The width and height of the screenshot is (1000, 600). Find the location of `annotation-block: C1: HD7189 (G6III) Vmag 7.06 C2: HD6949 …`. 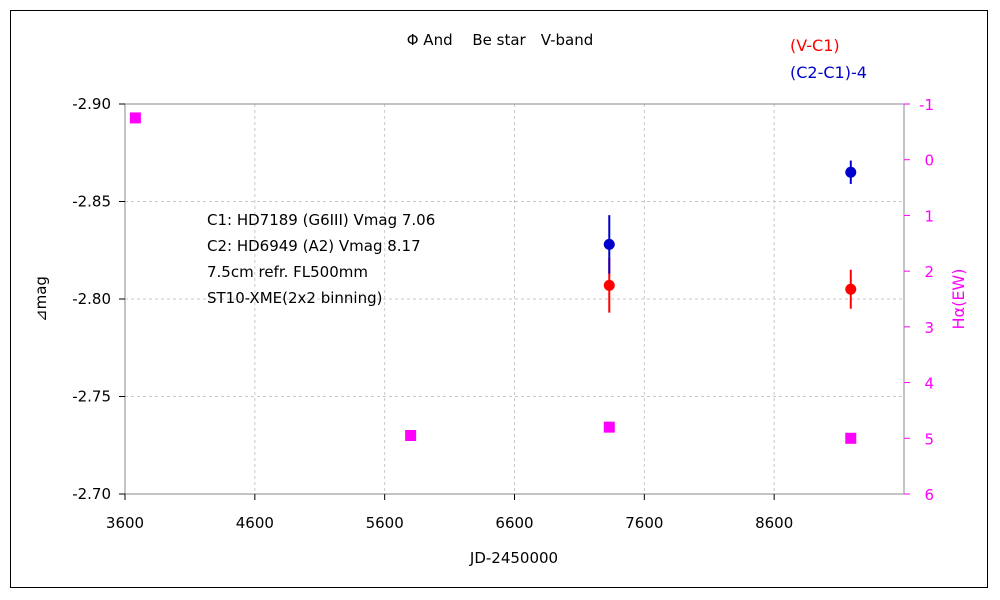

annotation-block: C1: HD7189 (G6III) Vmag 7.06 C2: HD6949 … is located at coordinates (321, 259).